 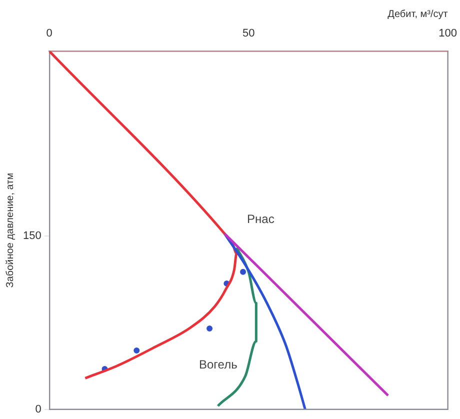 What do you see at coordinates (418, 14) in the screenshot?
I see `x-axis-title: Дебит, м³/сут` at bounding box center [418, 14].